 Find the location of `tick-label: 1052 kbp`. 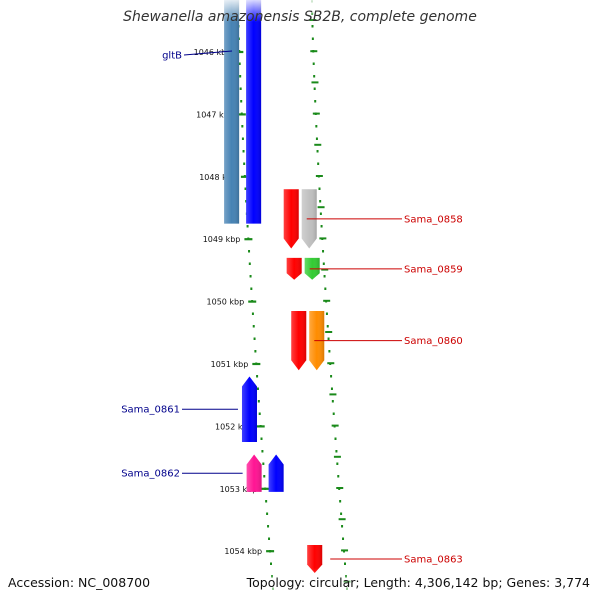

tick-label: 1052 kbp is located at coordinates (234, 426).